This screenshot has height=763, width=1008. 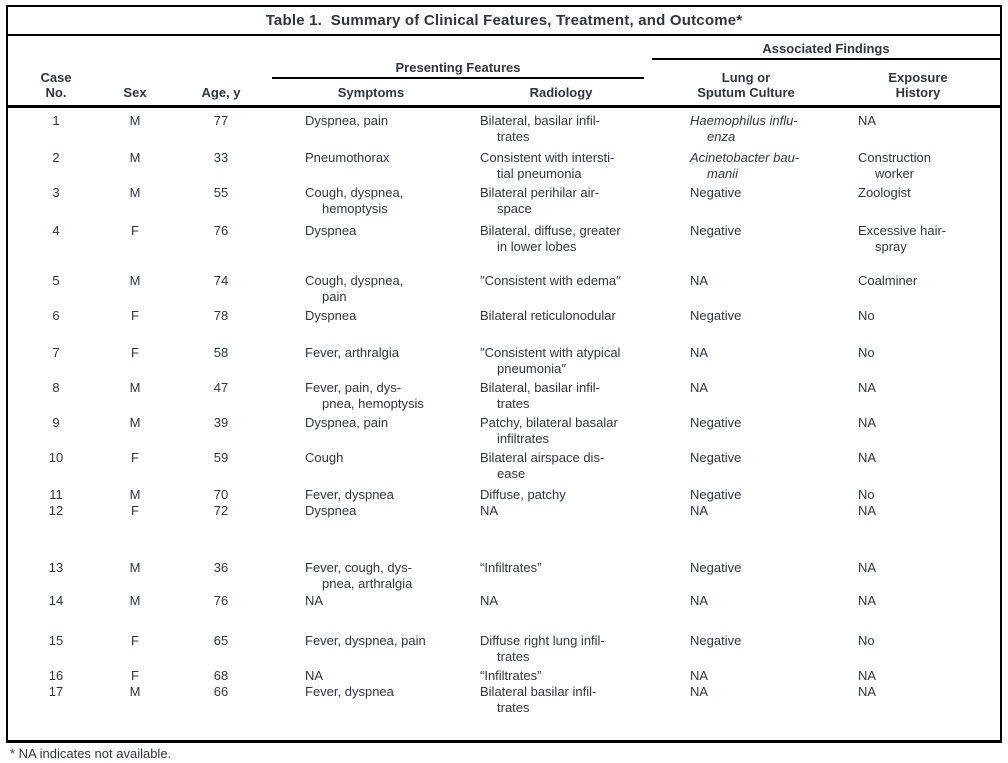 What do you see at coordinates (550, 360) in the screenshot?
I see `cell-radiology: ″Consistent with atypical pneumonia″` at bounding box center [550, 360].